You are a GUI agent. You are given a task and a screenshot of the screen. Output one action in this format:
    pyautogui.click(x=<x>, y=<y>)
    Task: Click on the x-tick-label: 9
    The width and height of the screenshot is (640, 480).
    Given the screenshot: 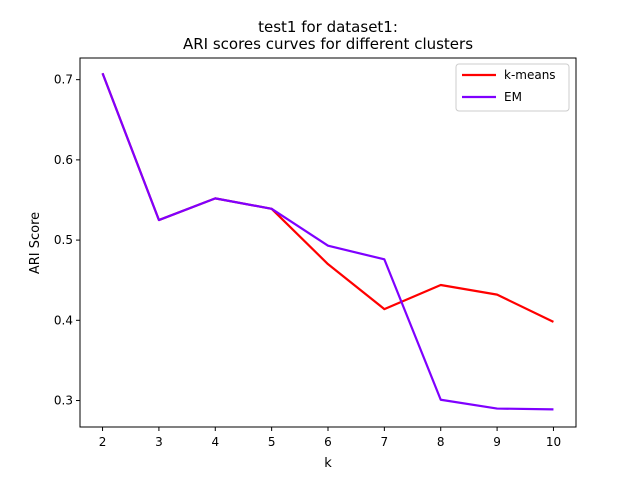 What is the action you would take?
    pyautogui.click(x=497, y=442)
    